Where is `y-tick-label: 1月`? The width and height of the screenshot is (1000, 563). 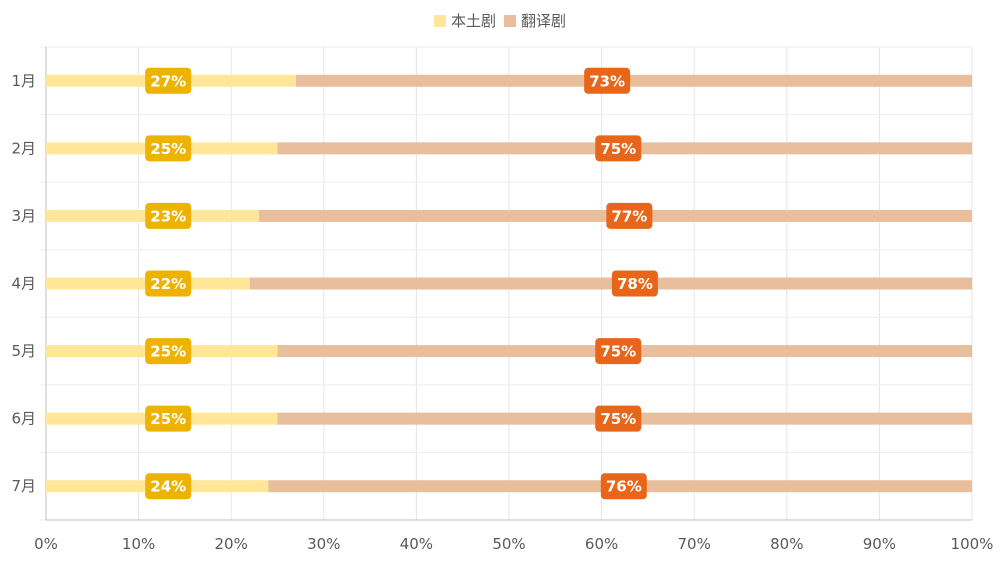 y-tick-label: 1月 is located at coordinates (23, 81).